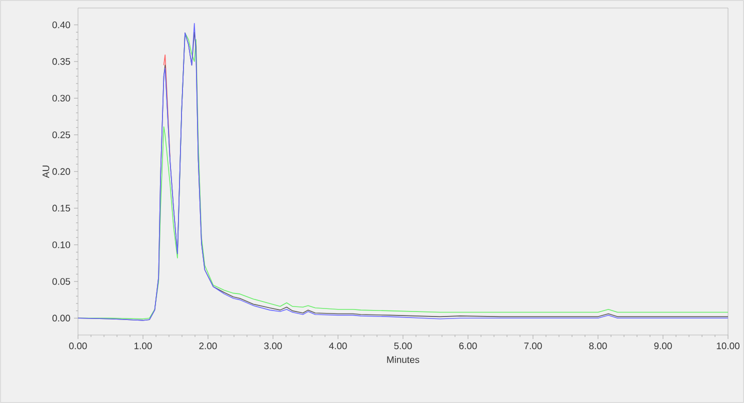 This screenshot has width=744, height=403. What do you see at coordinates (61, 244) in the screenshot?
I see `y-tick-label: 0.10` at bounding box center [61, 244].